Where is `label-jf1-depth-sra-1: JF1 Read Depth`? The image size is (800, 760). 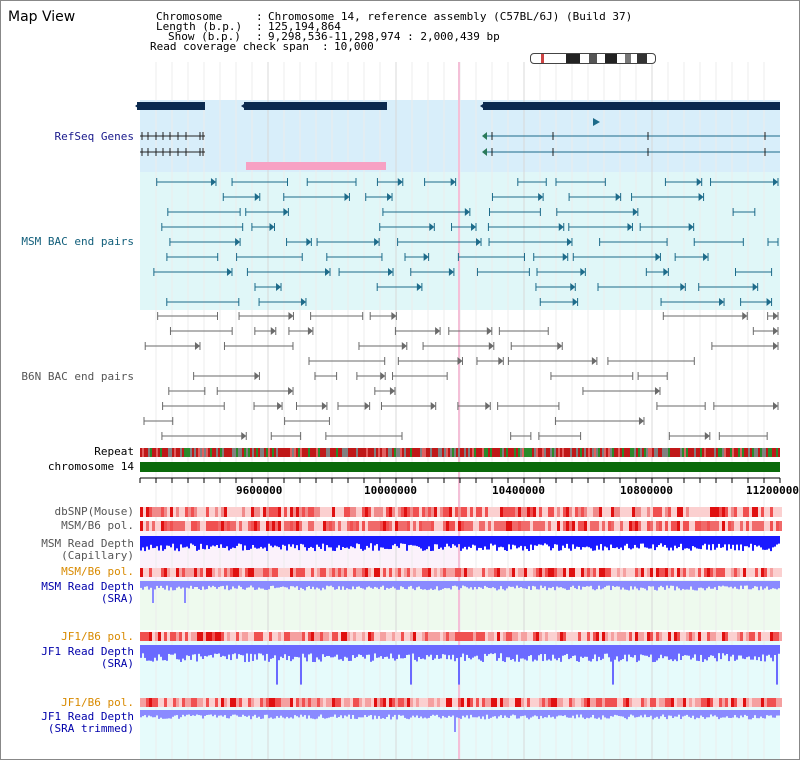 label-jf1-depth-sra-1: JF1 Read Depth is located at coordinates (87, 651).